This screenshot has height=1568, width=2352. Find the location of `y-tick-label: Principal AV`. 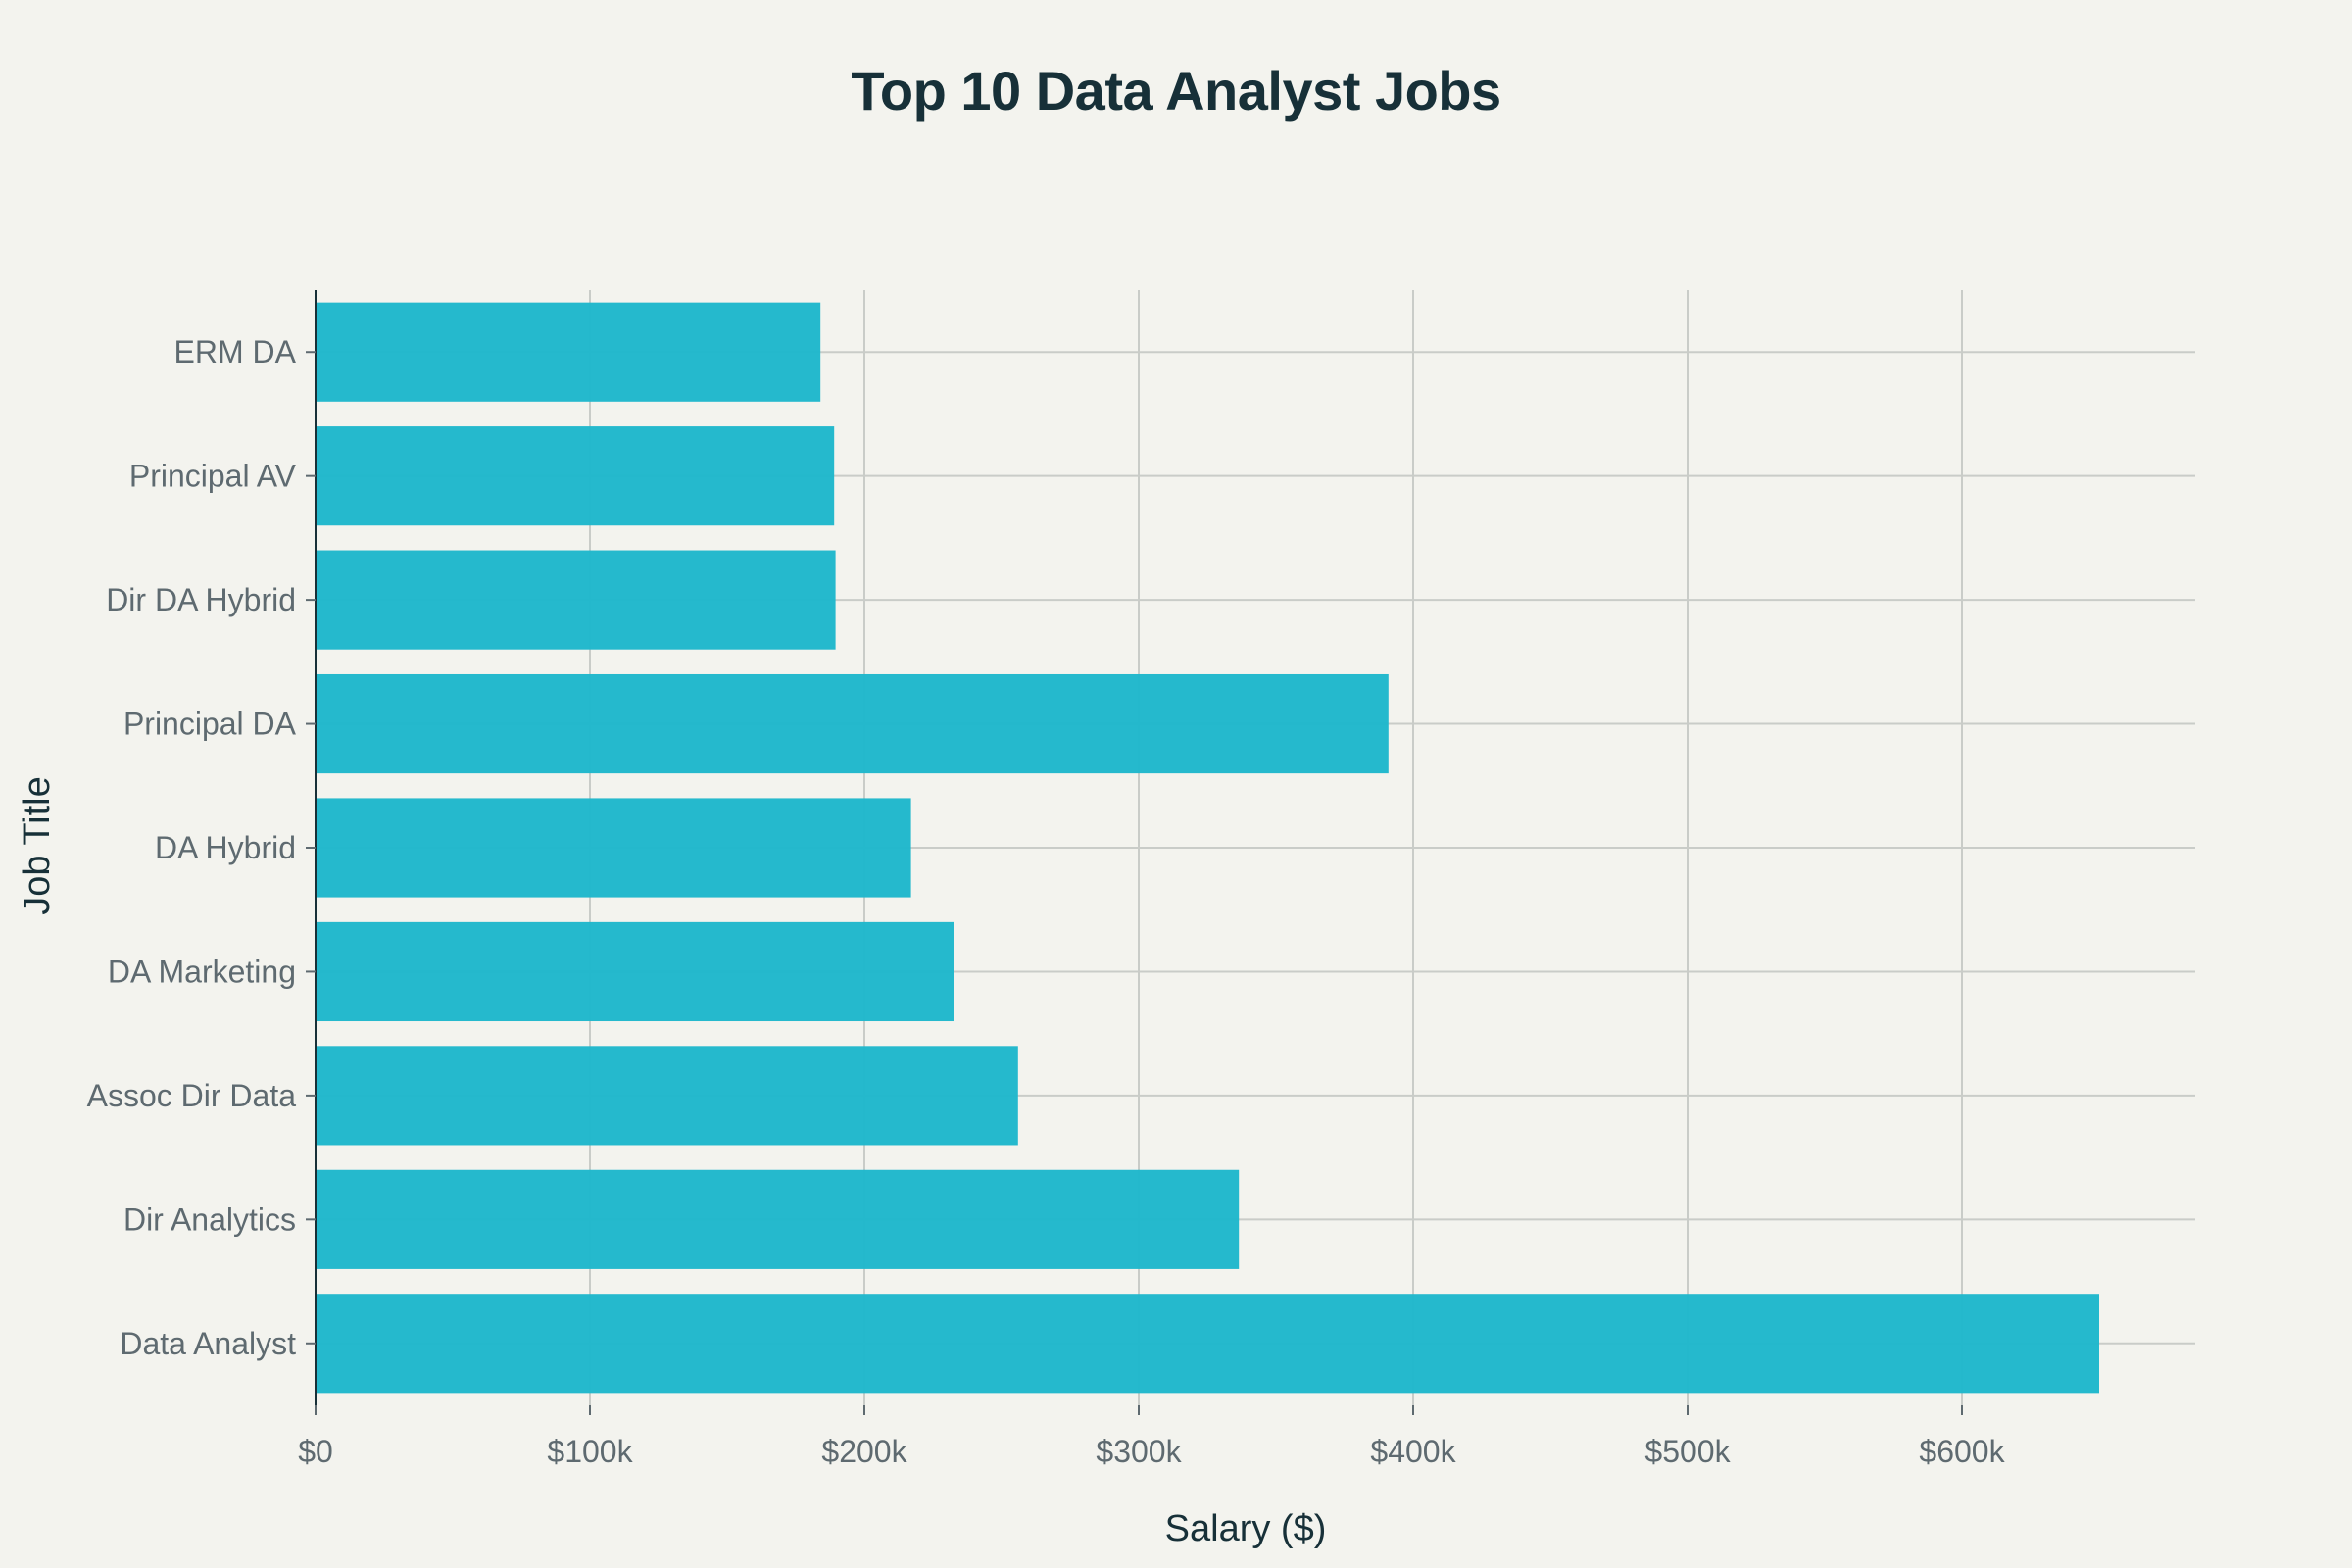

y-tick-label: Principal AV is located at coordinates (213, 476).